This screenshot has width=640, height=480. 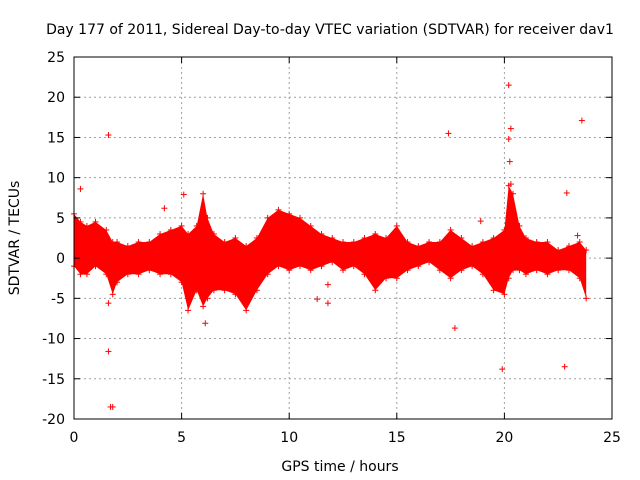 What do you see at coordinates (504, 438) in the screenshot?
I see `x-tick-label: 20` at bounding box center [504, 438].